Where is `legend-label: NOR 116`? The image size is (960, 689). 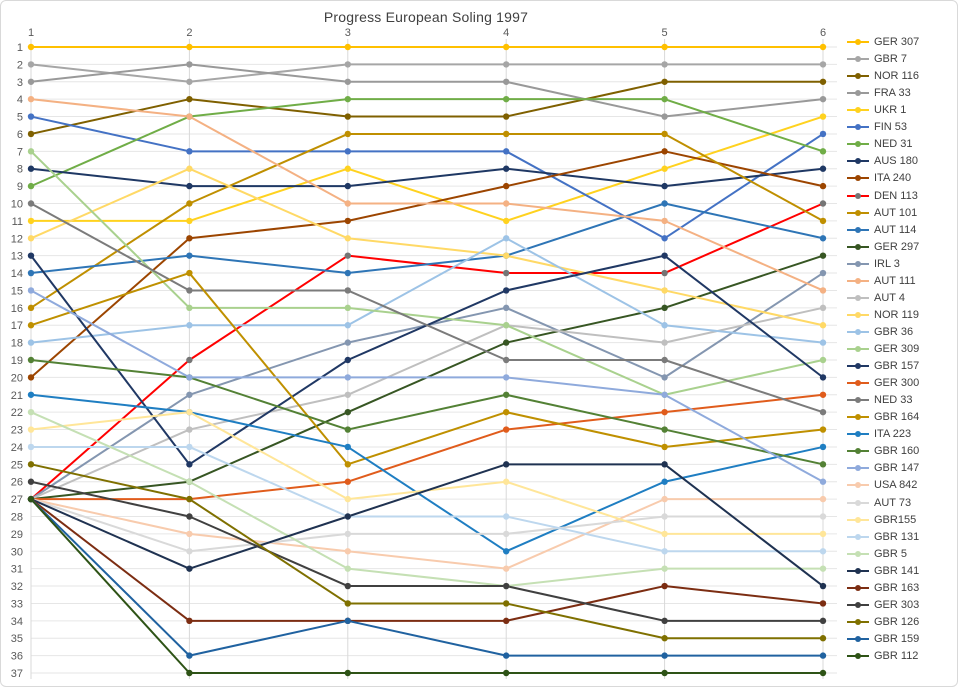 legend-label: NOR 116 is located at coordinates (897, 76).